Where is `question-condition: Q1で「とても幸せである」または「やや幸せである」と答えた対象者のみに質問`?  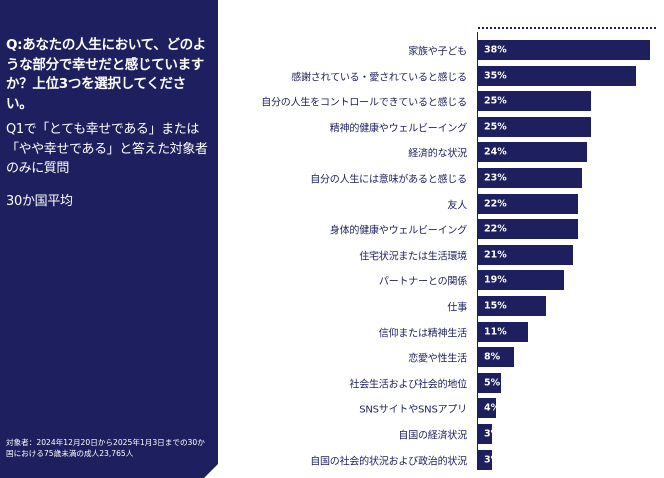 question-condition: Q1で「とても幸せである」または「やや幸せである」と答えた対象者のみに質問 is located at coordinates (107, 149).